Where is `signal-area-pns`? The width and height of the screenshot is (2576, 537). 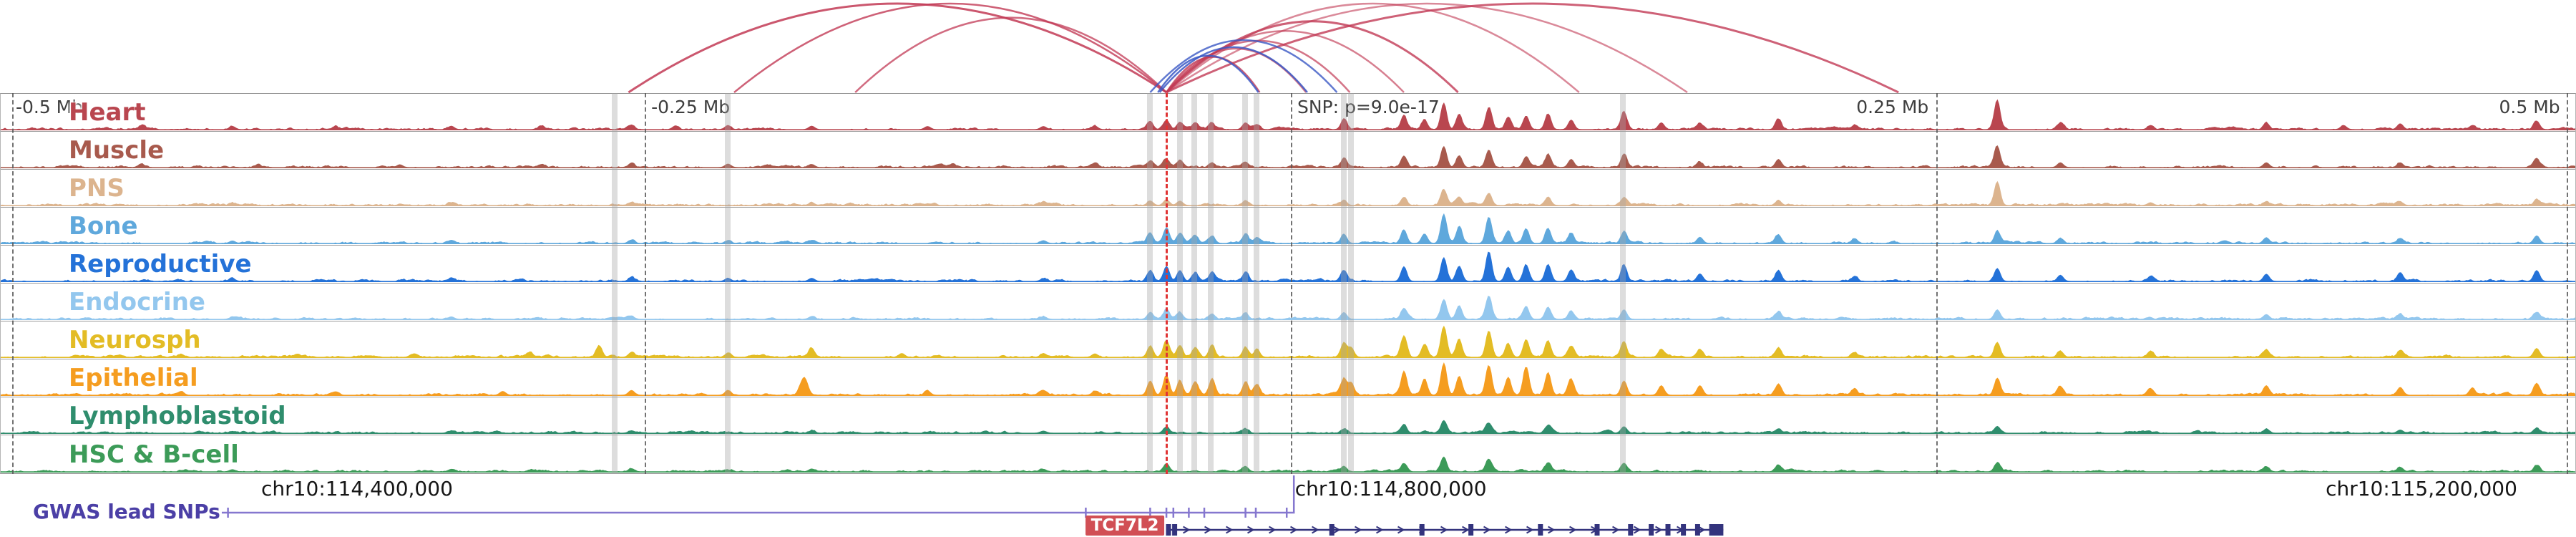 signal-area-pns is located at coordinates (1288, 193).